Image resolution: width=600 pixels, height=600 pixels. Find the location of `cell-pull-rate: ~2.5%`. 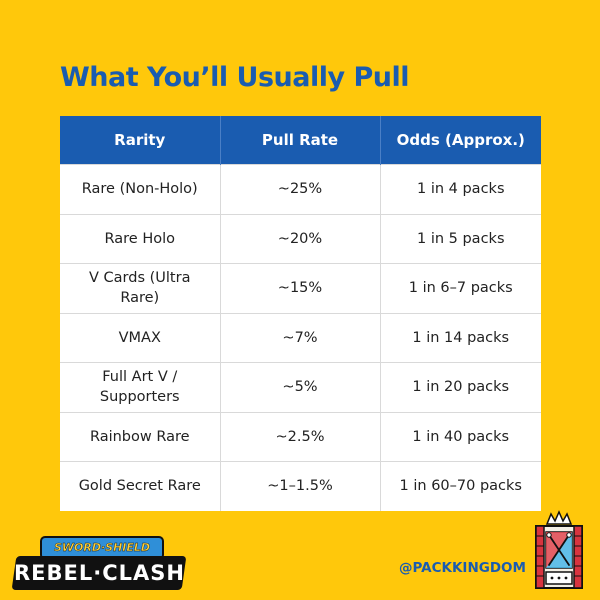

cell-pull-rate: ~2.5% is located at coordinates (300, 436).